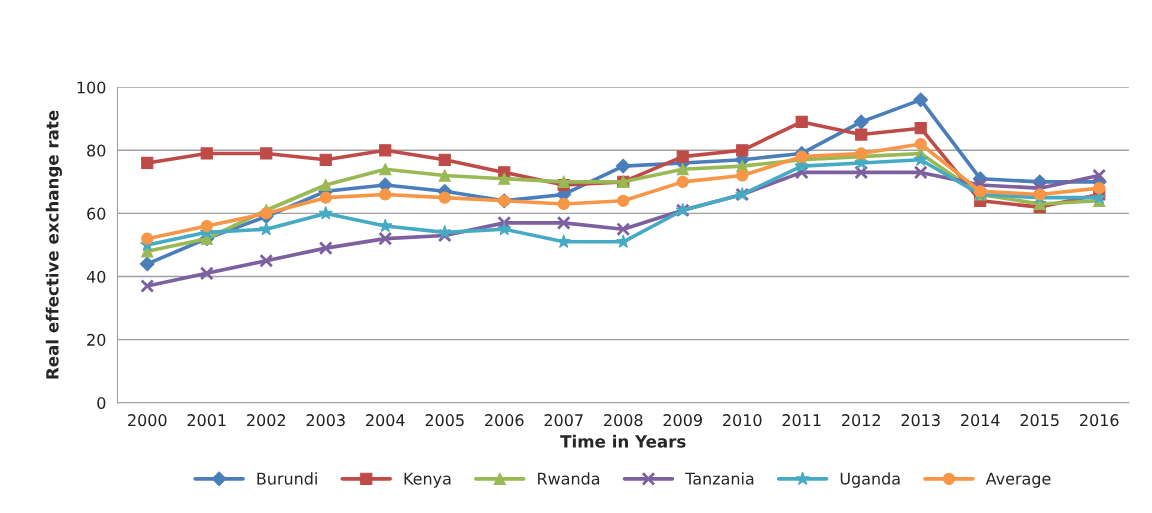  What do you see at coordinates (742, 420) in the screenshot?
I see `x-tick-label: 2010` at bounding box center [742, 420].